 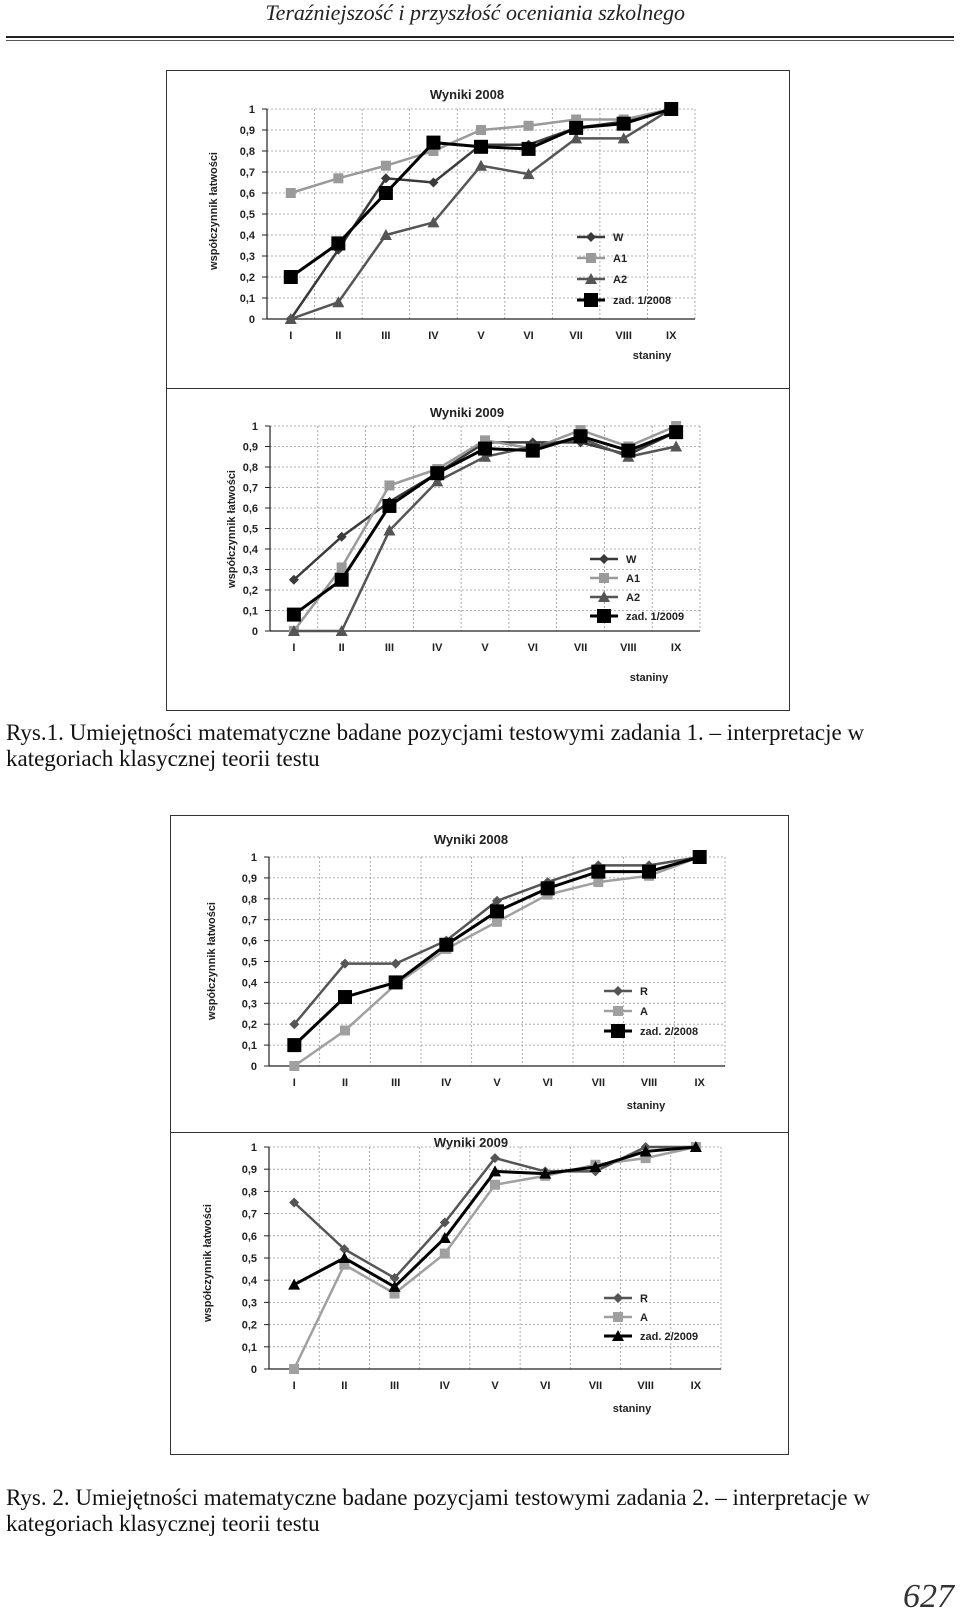 I want to click on y-tick-label: 0,8, so click(x=249, y=900).